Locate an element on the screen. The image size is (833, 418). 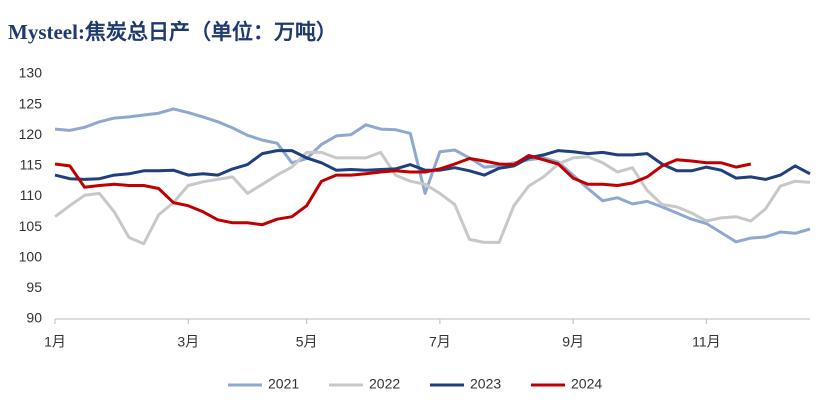
y-tick-label: 110 is located at coordinates (31, 195).